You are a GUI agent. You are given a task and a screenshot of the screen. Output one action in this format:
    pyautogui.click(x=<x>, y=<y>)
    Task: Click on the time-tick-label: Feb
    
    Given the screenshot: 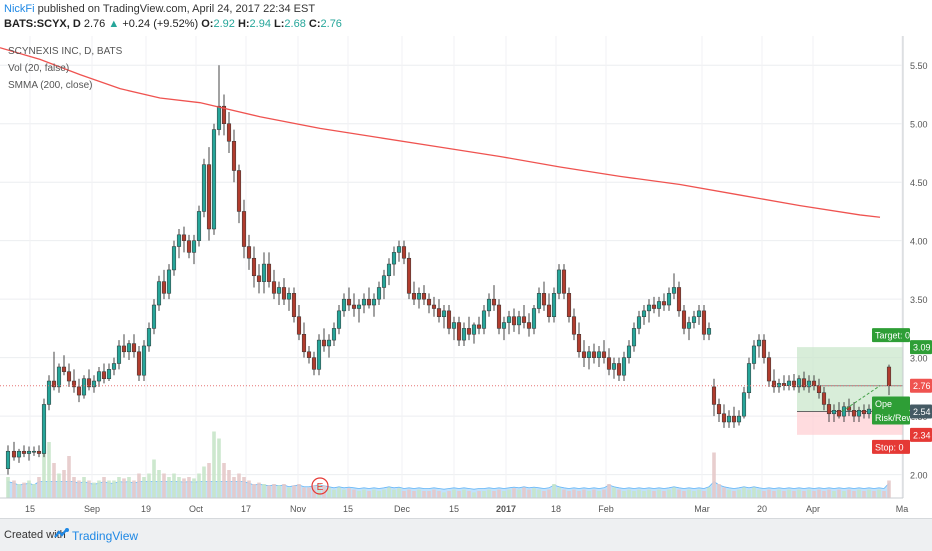 What is the action you would take?
    pyautogui.click(x=606, y=509)
    